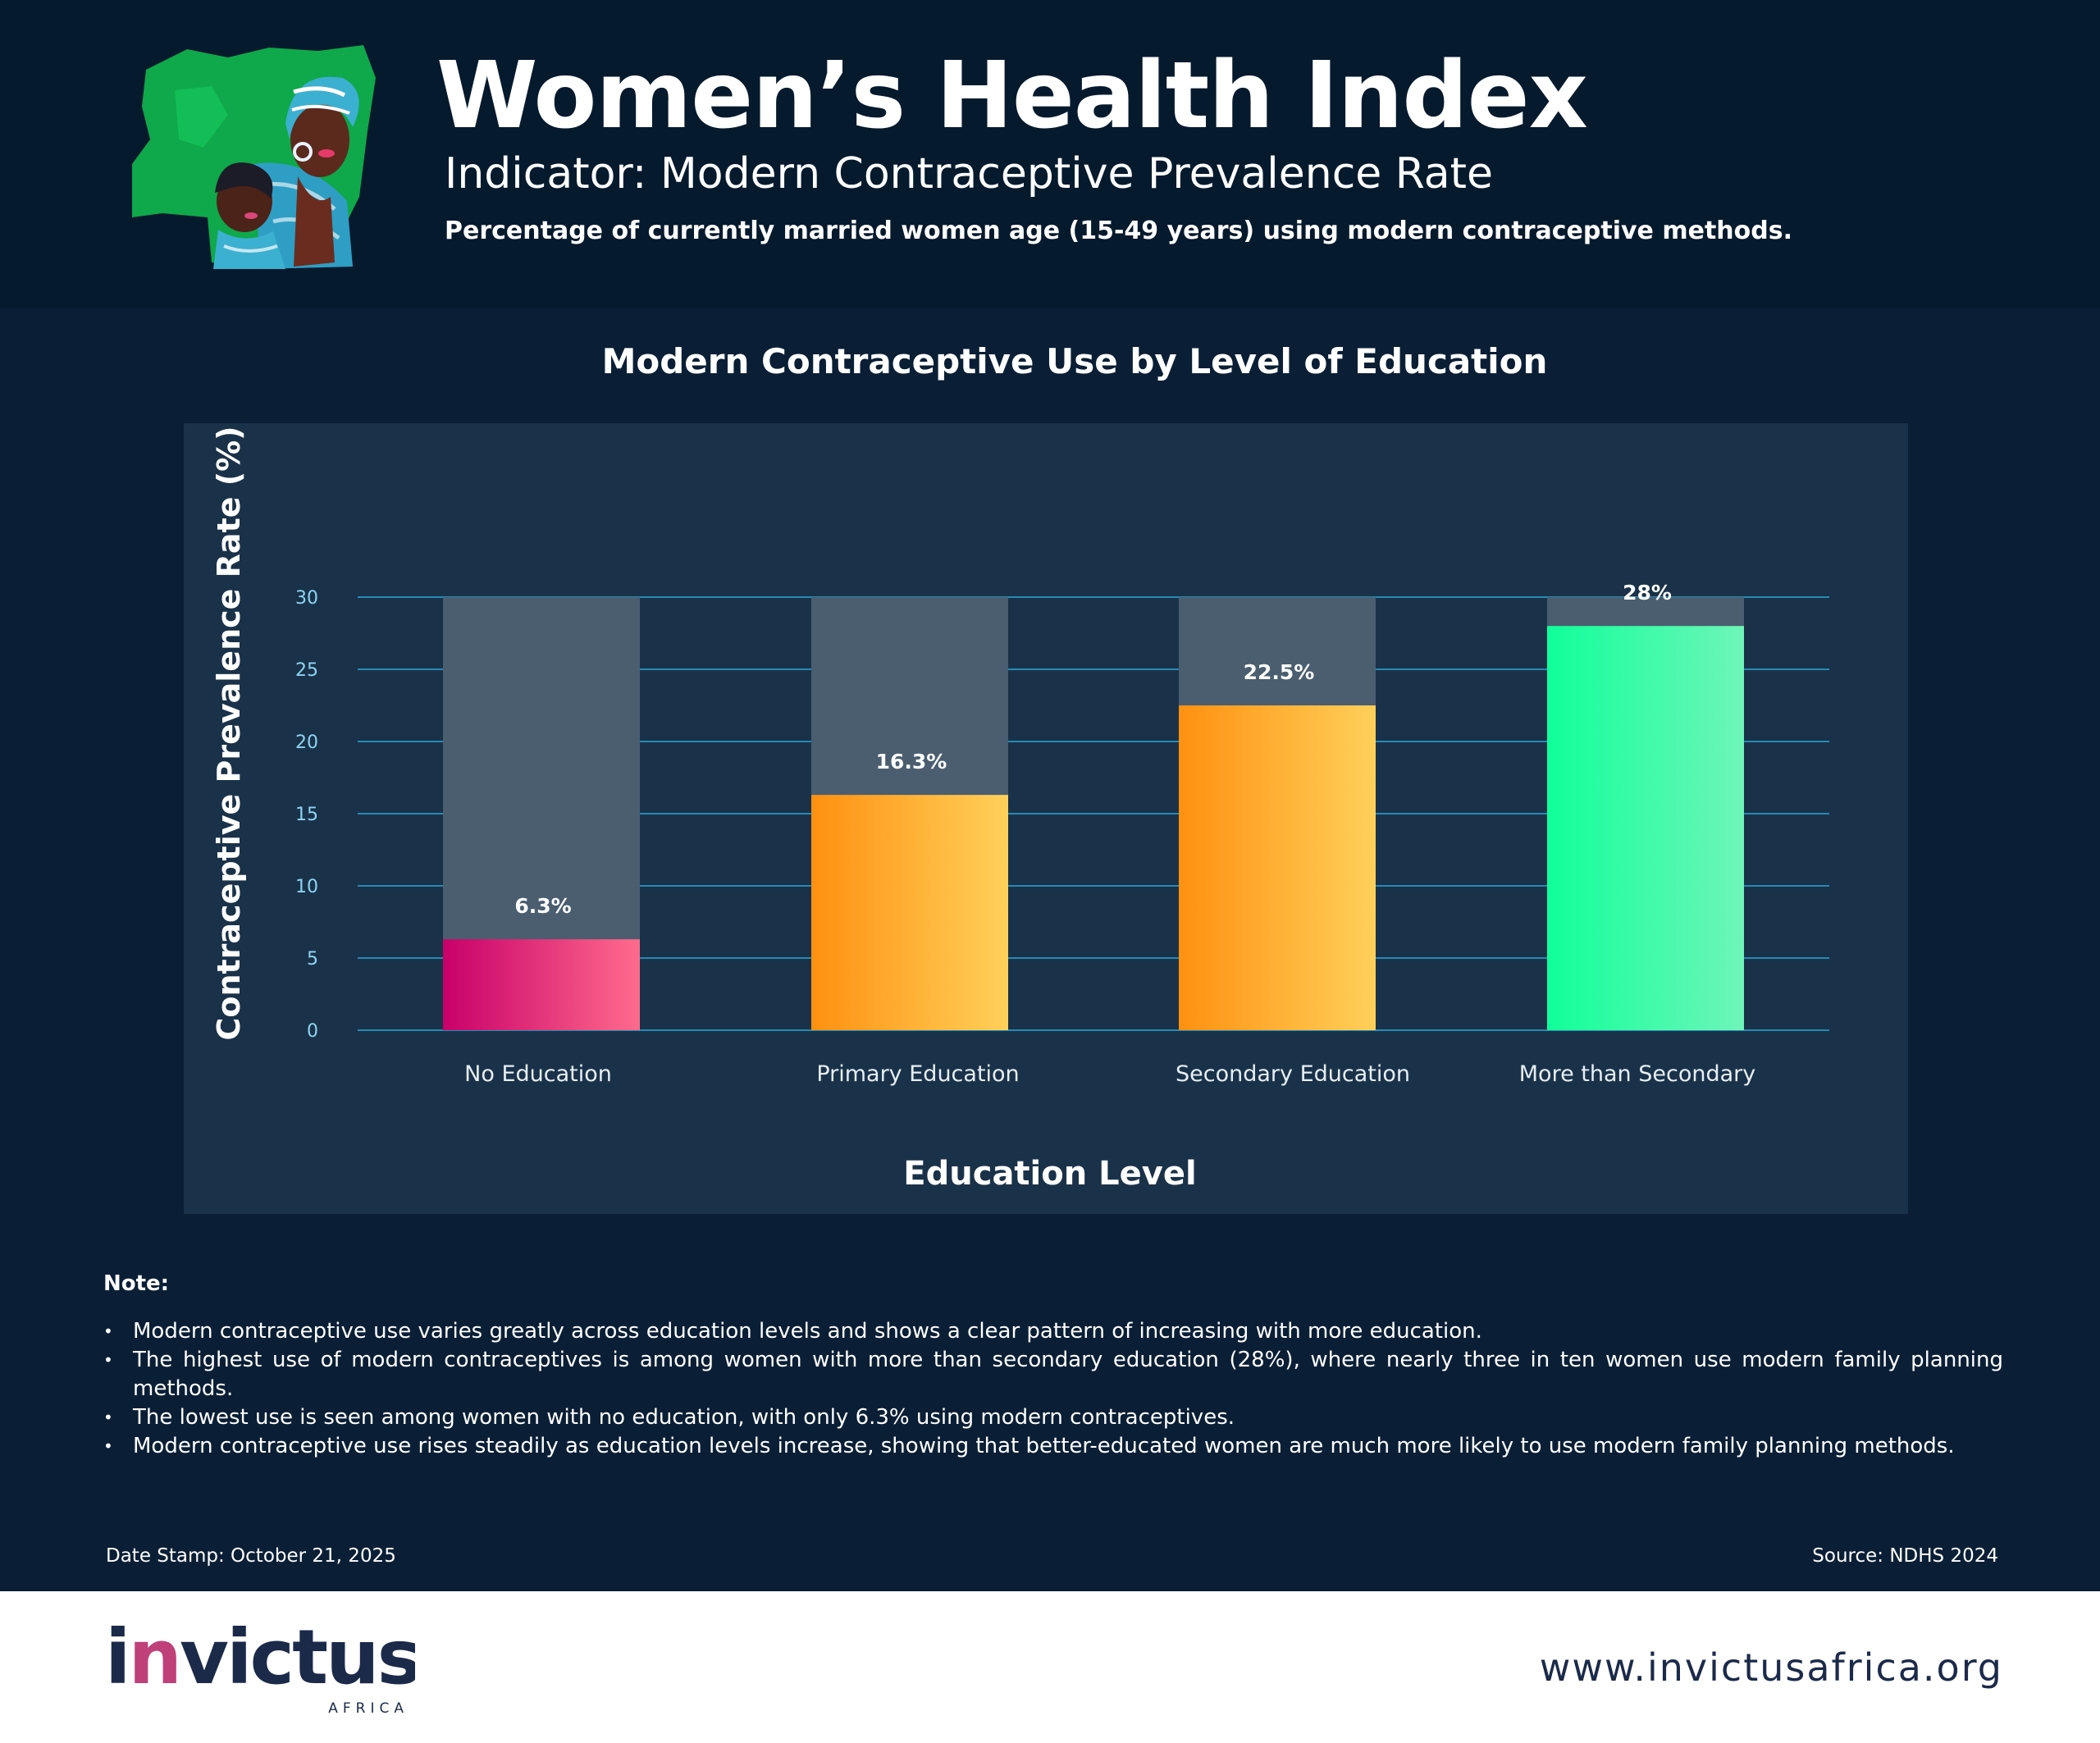  Describe the element at coordinates (229, 733) in the screenshot. I see `y-axis-label: Contraceptive Prevalence Rate (%)` at that location.